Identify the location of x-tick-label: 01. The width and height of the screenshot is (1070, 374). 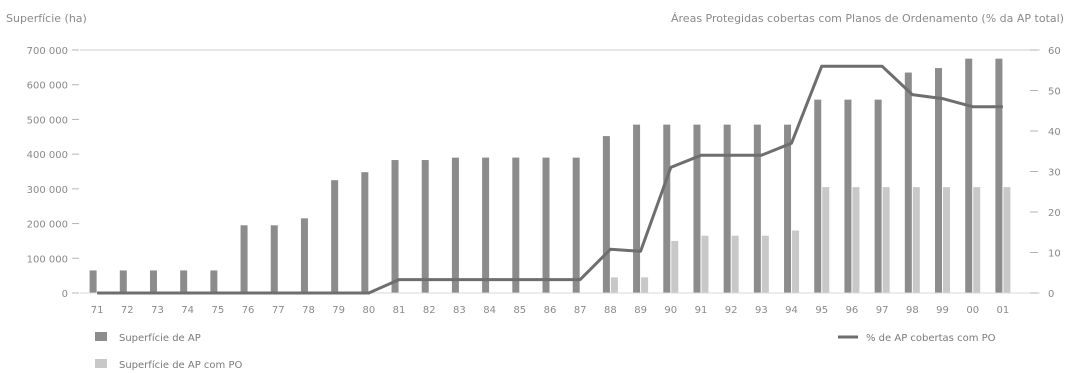
(1003, 310).